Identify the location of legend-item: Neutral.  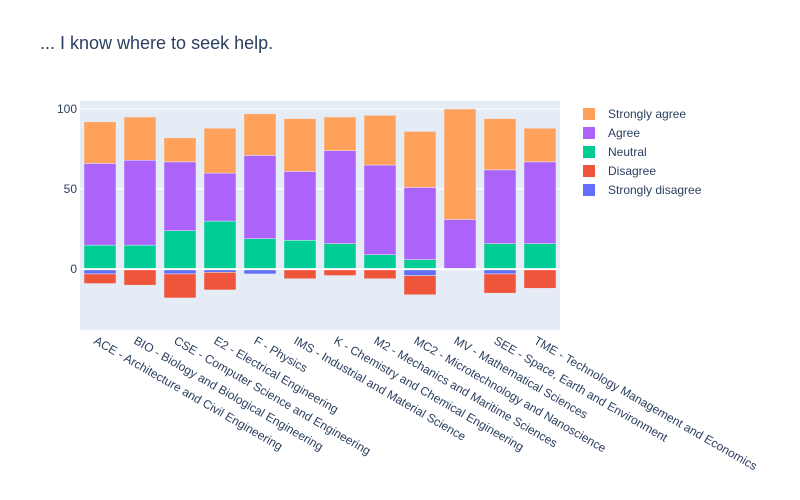
(615, 152).